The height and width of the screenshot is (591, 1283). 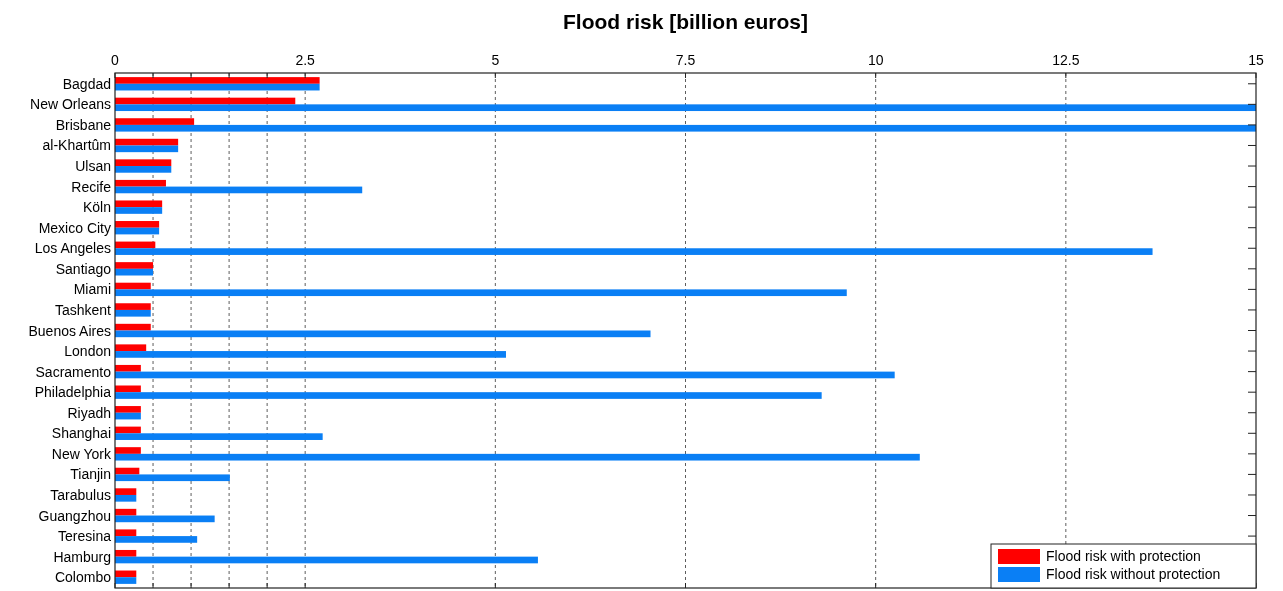 I want to click on y-tick-label: al-Khartûm, so click(x=76, y=145).